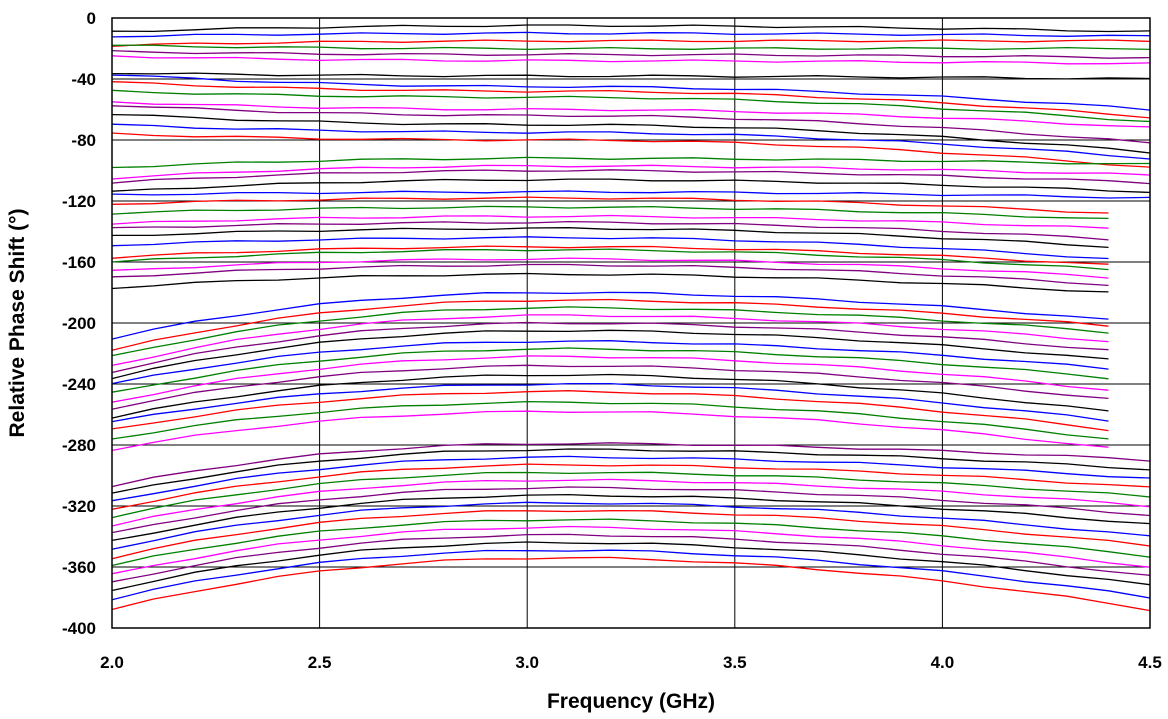  I want to click on x-tick-label: 2.0, so click(112, 662).